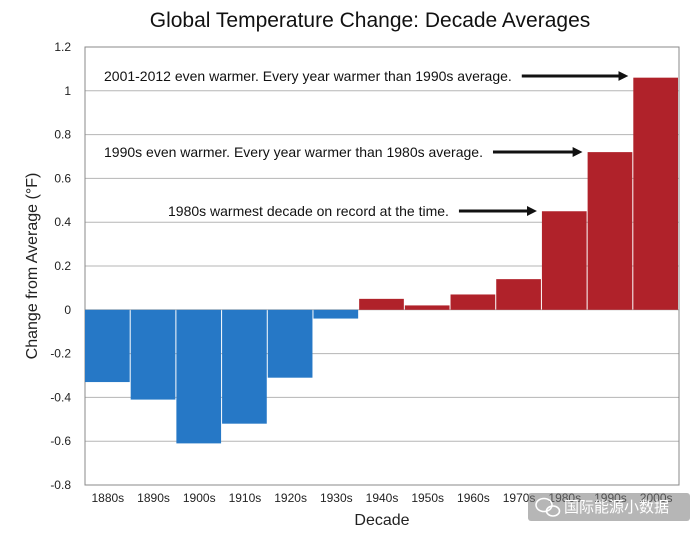 Image resolution: width=700 pixels, height=537 pixels. I want to click on y-tick-label: 1, so click(67, 91).